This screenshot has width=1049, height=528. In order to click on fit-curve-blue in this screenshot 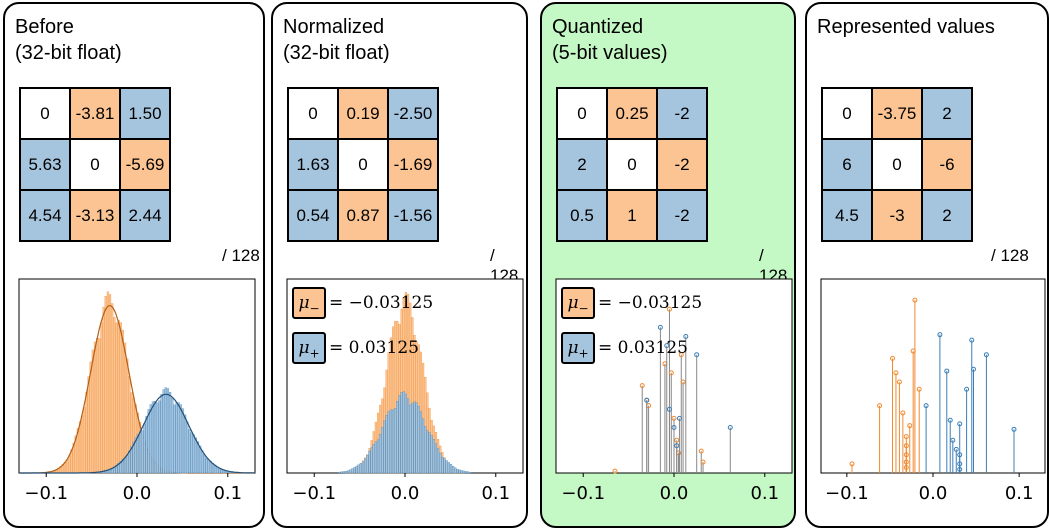, I will do `click(137, 433)`.